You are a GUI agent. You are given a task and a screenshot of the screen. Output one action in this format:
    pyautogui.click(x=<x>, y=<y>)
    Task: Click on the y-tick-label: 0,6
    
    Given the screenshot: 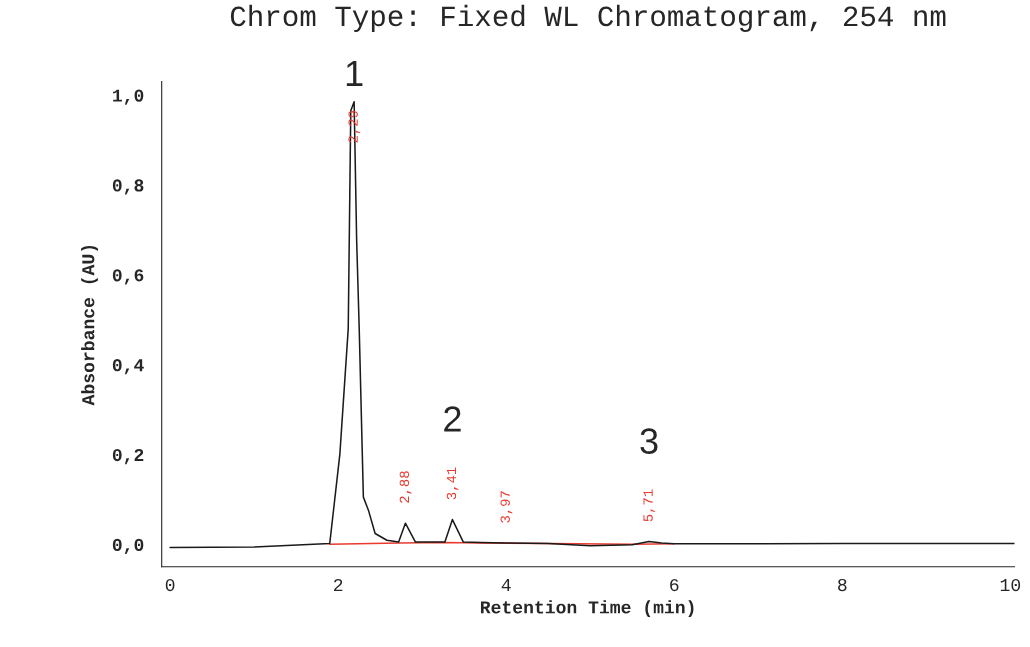 What is the action you would take?
    pyautogui.click(x=128, y=277)
    